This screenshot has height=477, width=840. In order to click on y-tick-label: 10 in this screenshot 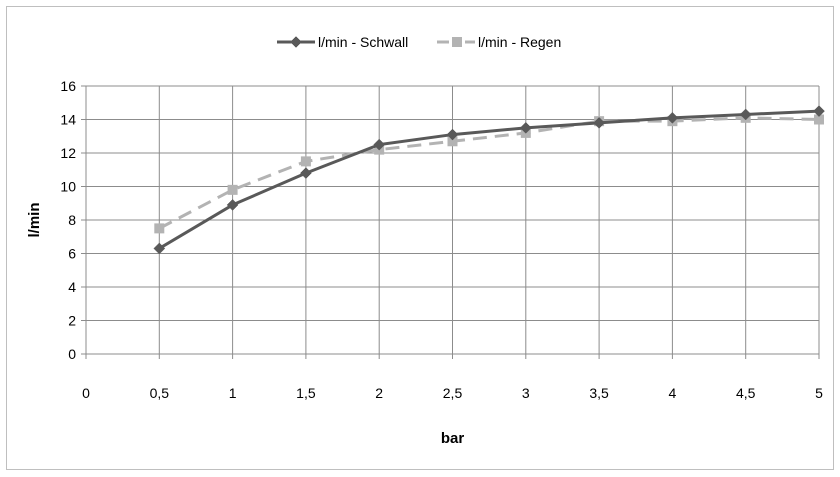, I will do `click(68, 187)`.